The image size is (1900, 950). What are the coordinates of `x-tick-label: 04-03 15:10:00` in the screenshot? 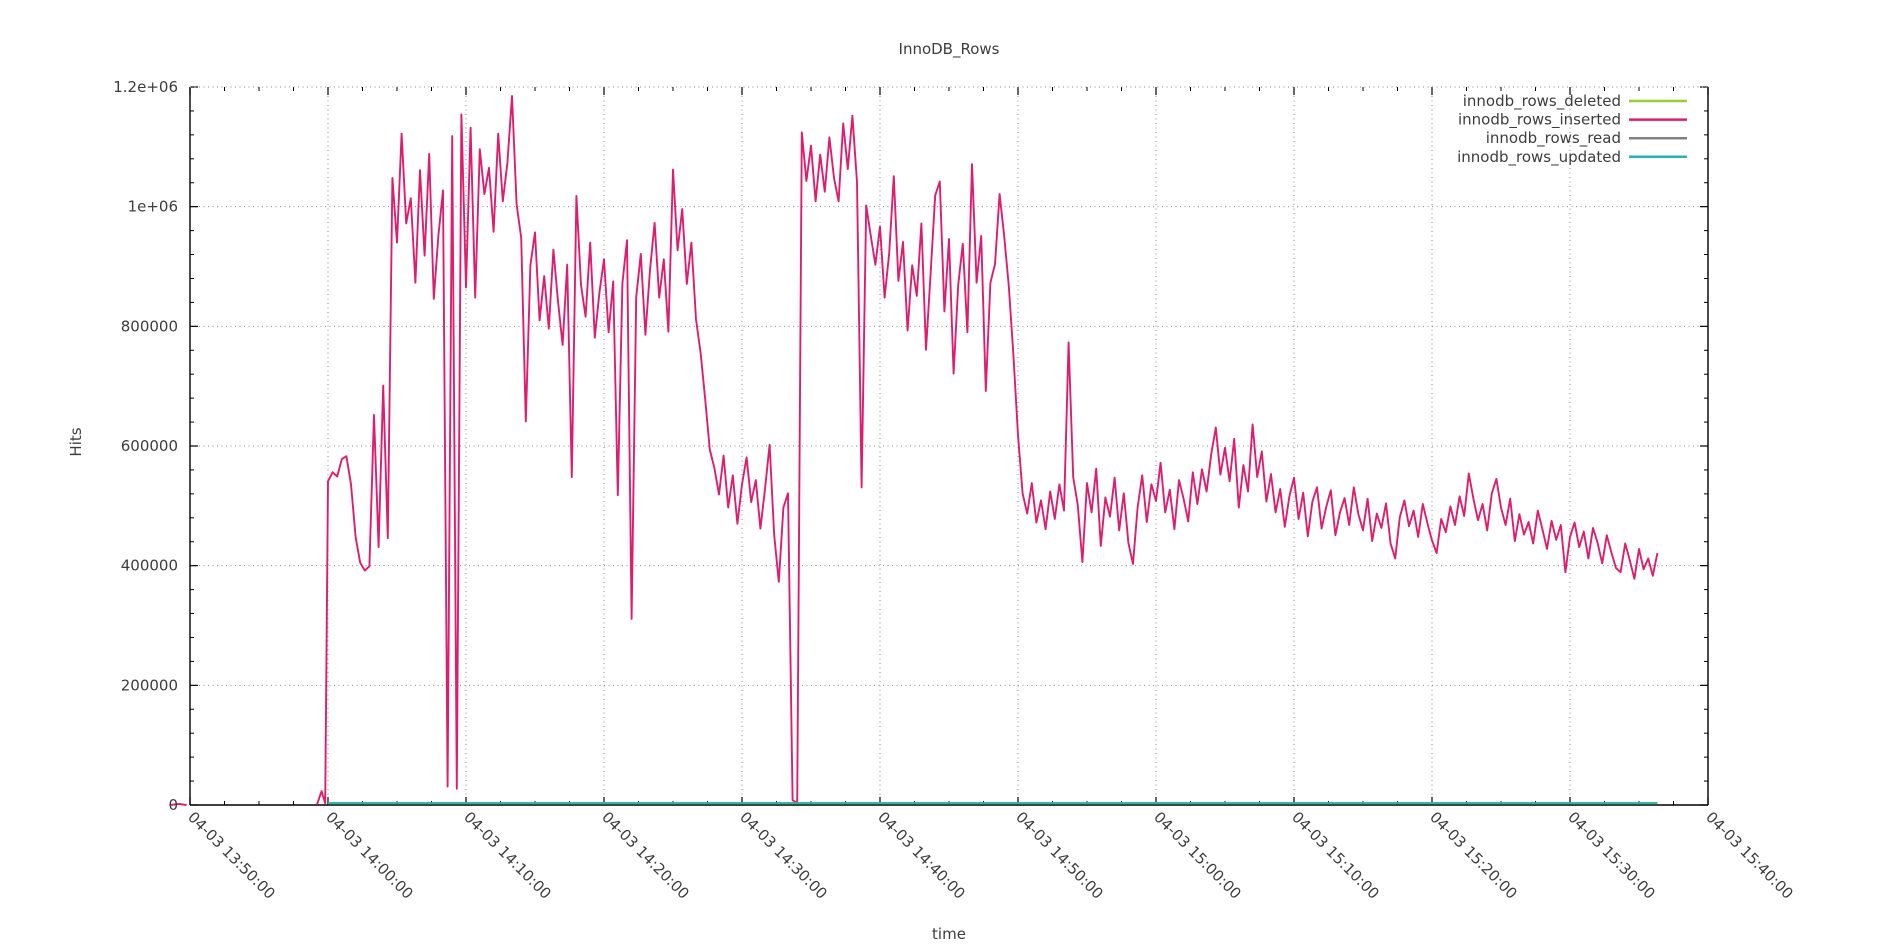 It's located at (1335, 855).